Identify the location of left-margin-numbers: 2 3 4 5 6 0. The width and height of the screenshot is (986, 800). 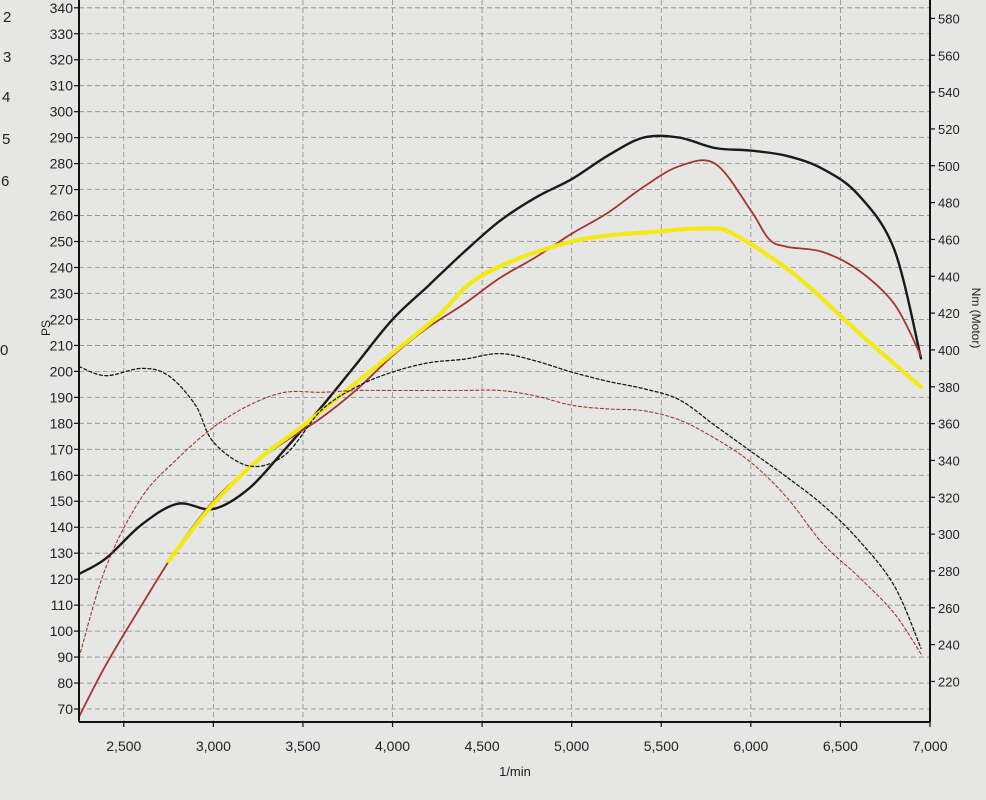
(5, 184).